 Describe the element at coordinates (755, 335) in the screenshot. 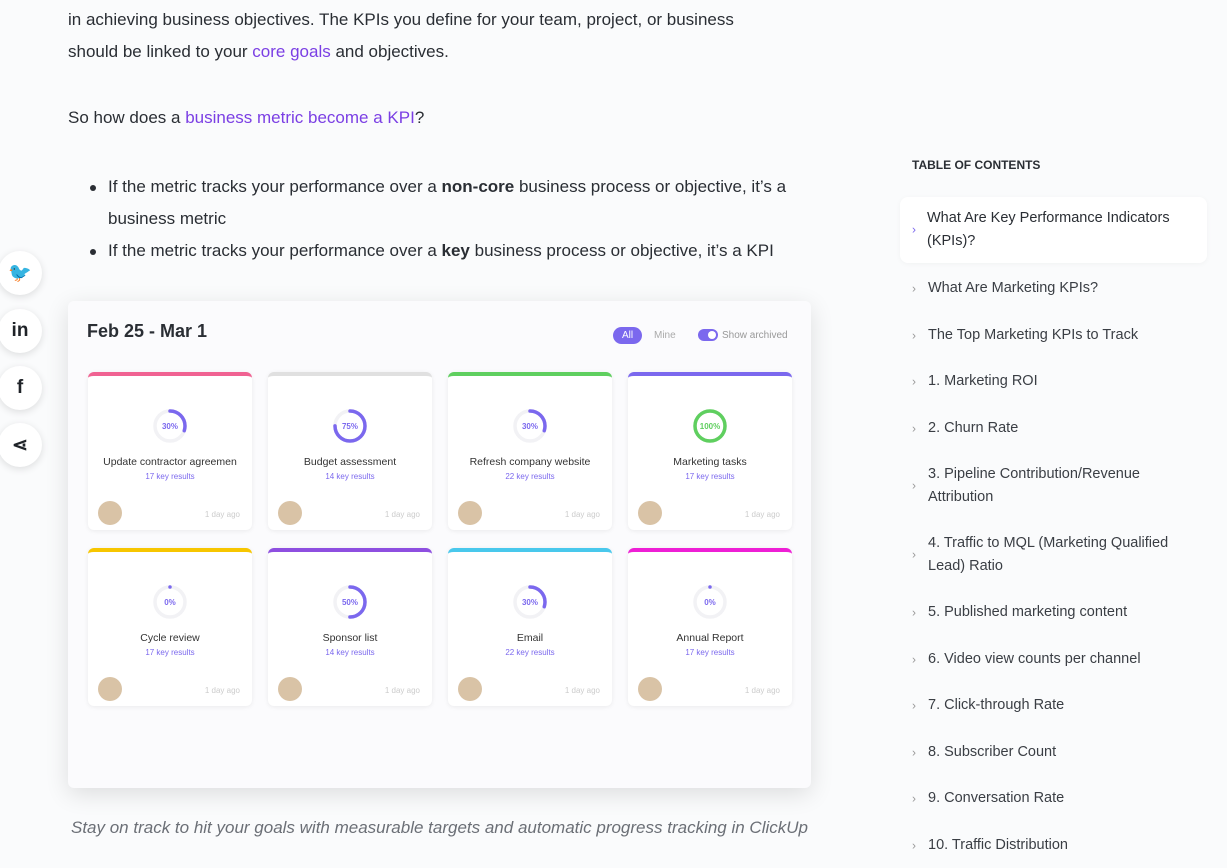

I see `show-archived-label: Show archived` at that location.